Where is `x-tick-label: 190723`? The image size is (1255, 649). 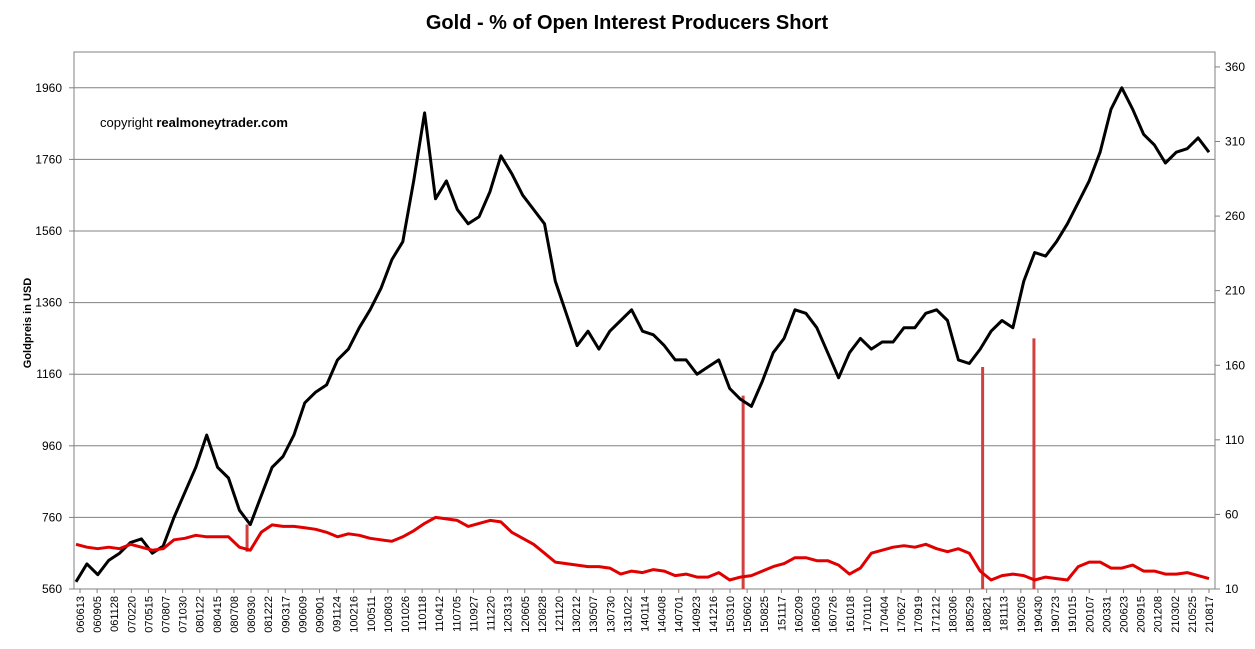
x-tick-label: 190723 is located at coordinates (1056, 614).